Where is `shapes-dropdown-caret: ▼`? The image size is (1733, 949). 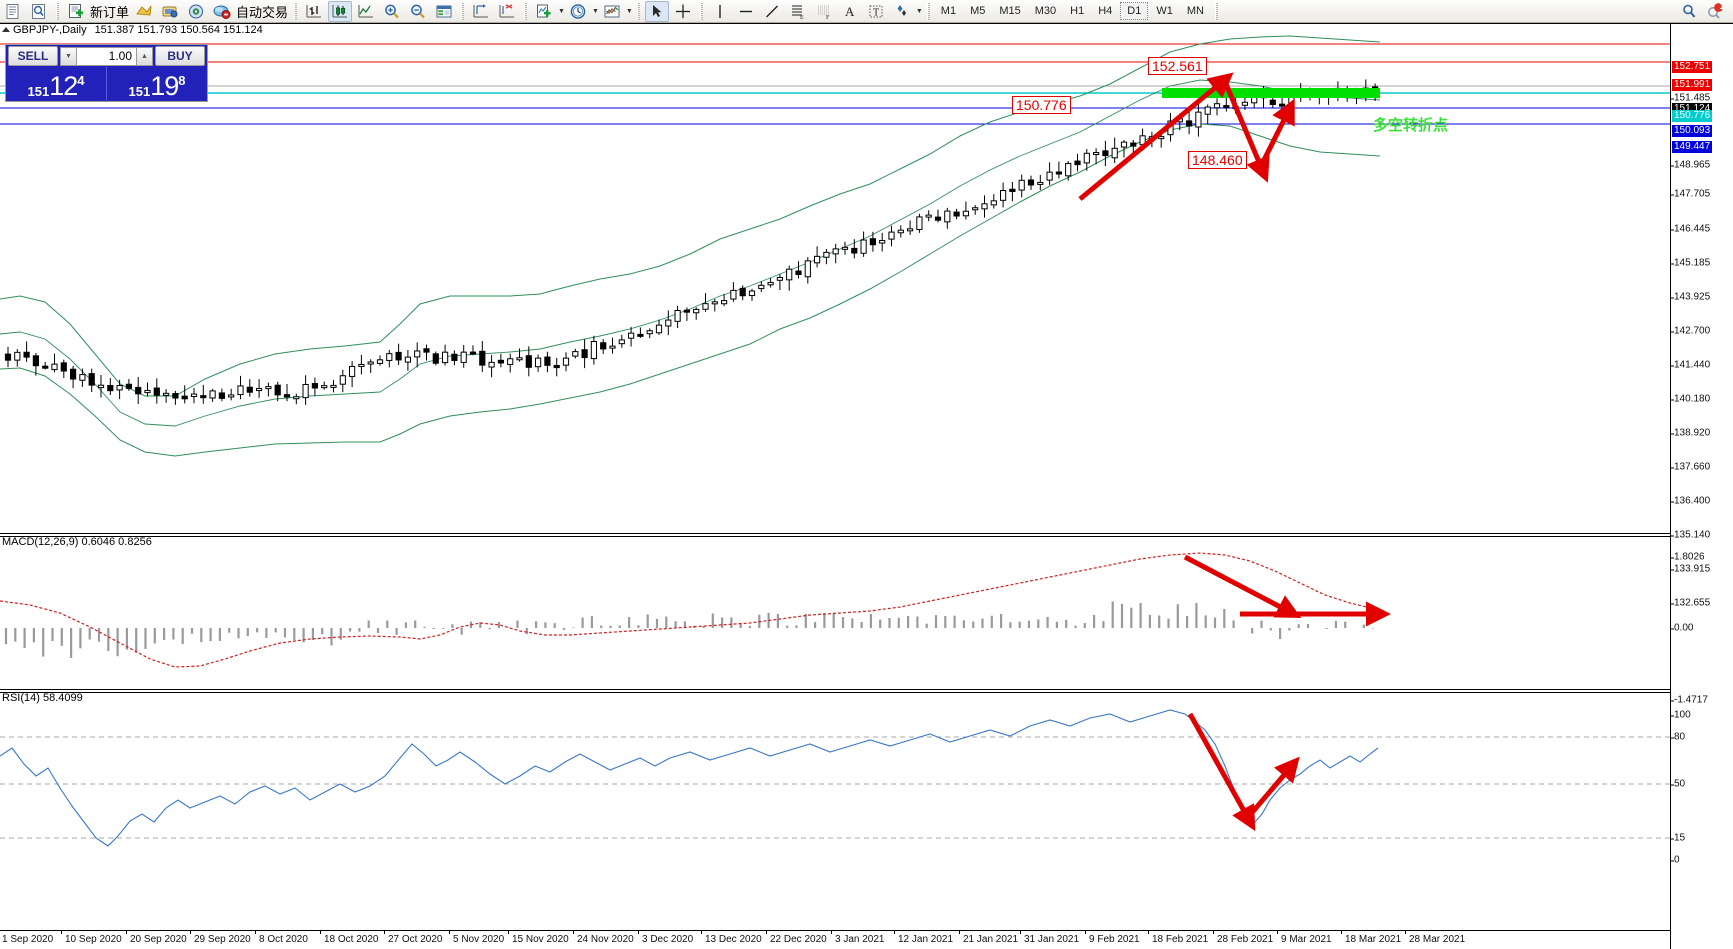
shapes-dropdown-caret: ▼ is located at coordinates (919, 11).